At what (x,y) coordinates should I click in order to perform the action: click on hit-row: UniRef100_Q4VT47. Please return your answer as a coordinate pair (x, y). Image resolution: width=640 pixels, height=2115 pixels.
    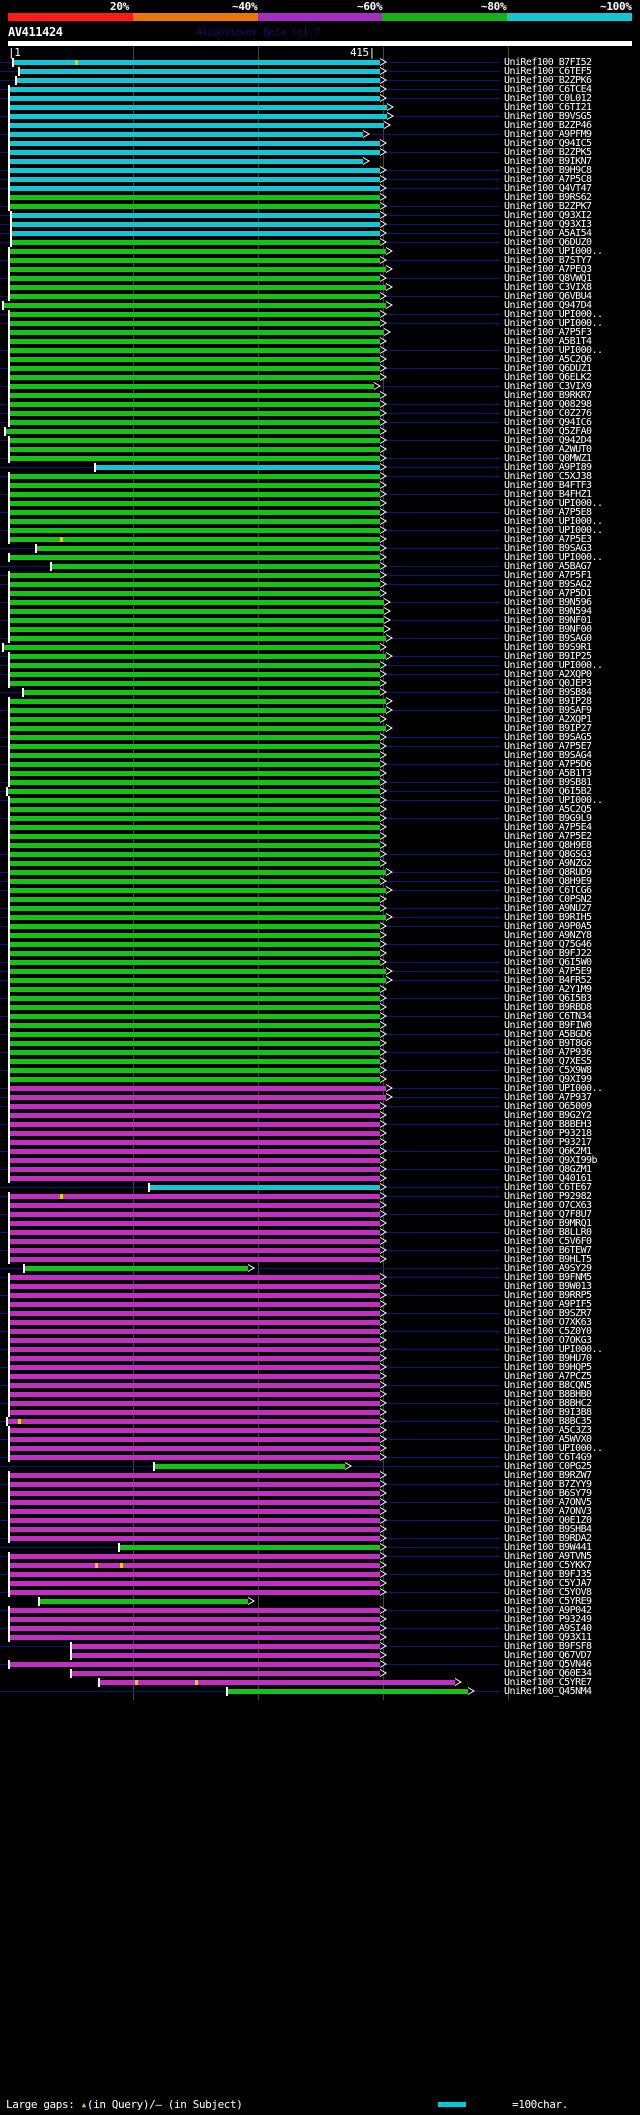
    Looking at the image, I should click on (320, 188).